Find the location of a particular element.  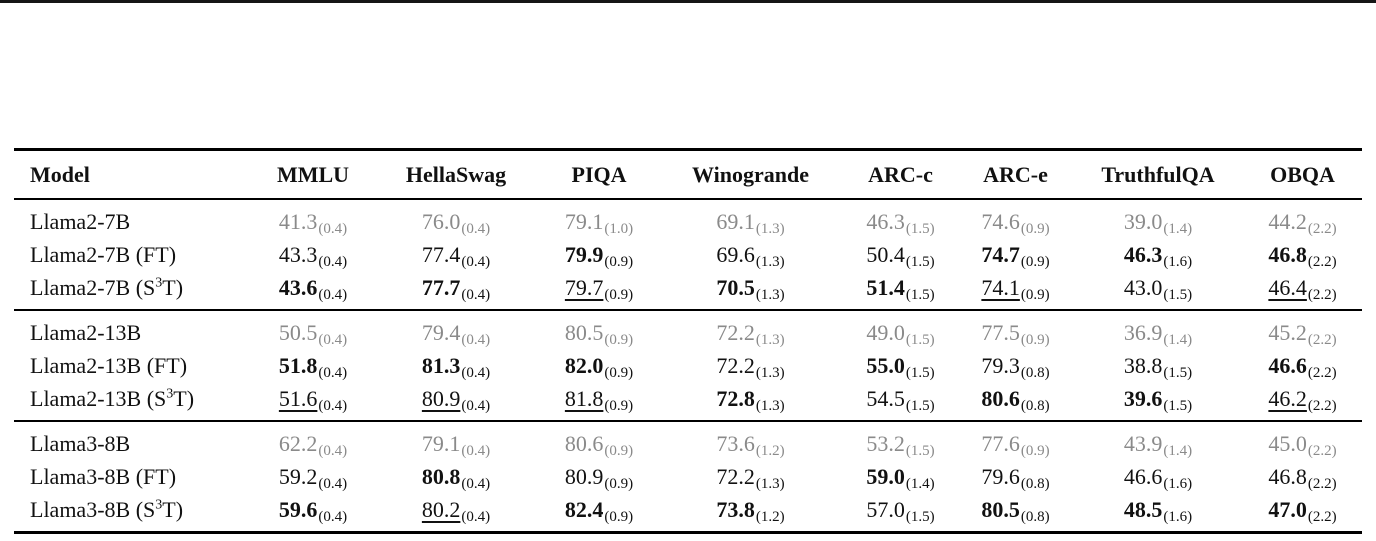

score-cell-llama3-8b-truthfulqa: 43.9(1.4) is located at coordinates (1158, 440).